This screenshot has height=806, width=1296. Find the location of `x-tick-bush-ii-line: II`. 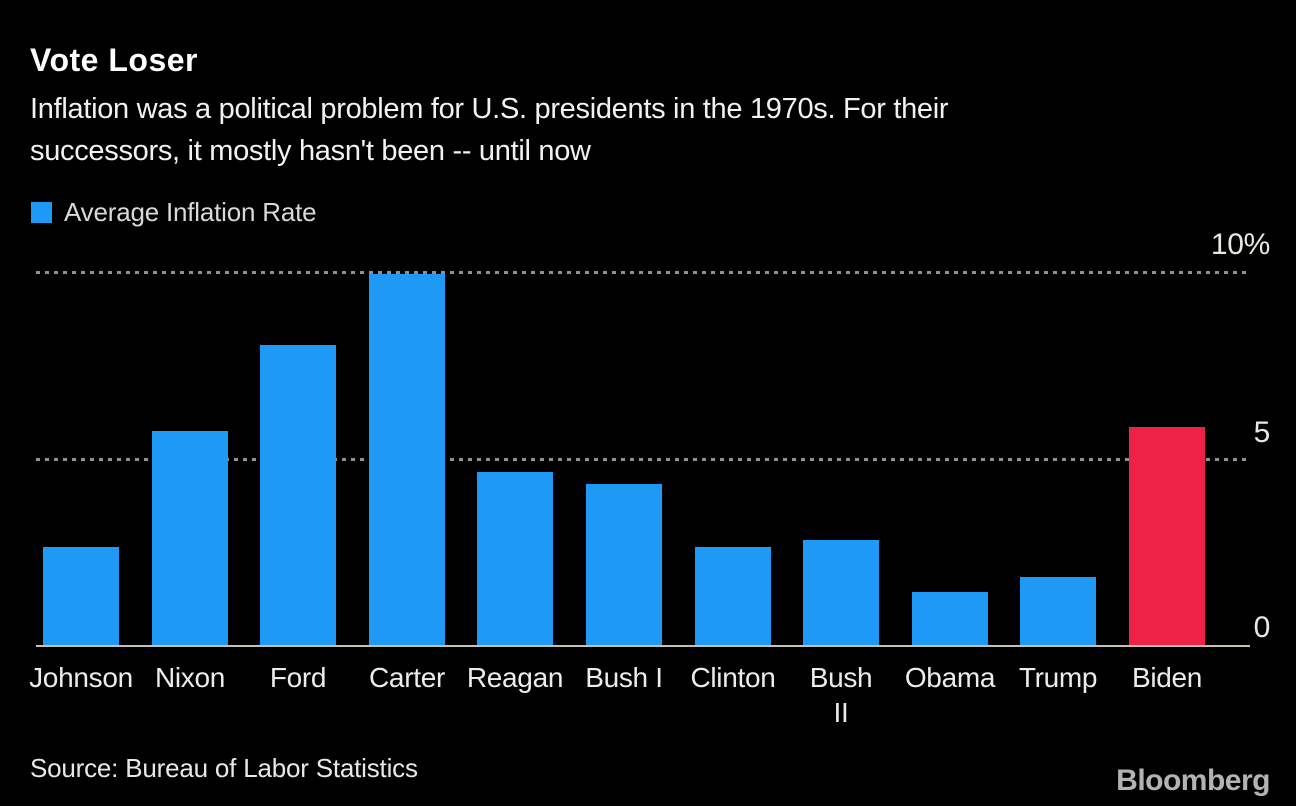

x-tick-bush-ii-line: II is located at coordinates (841, 712).